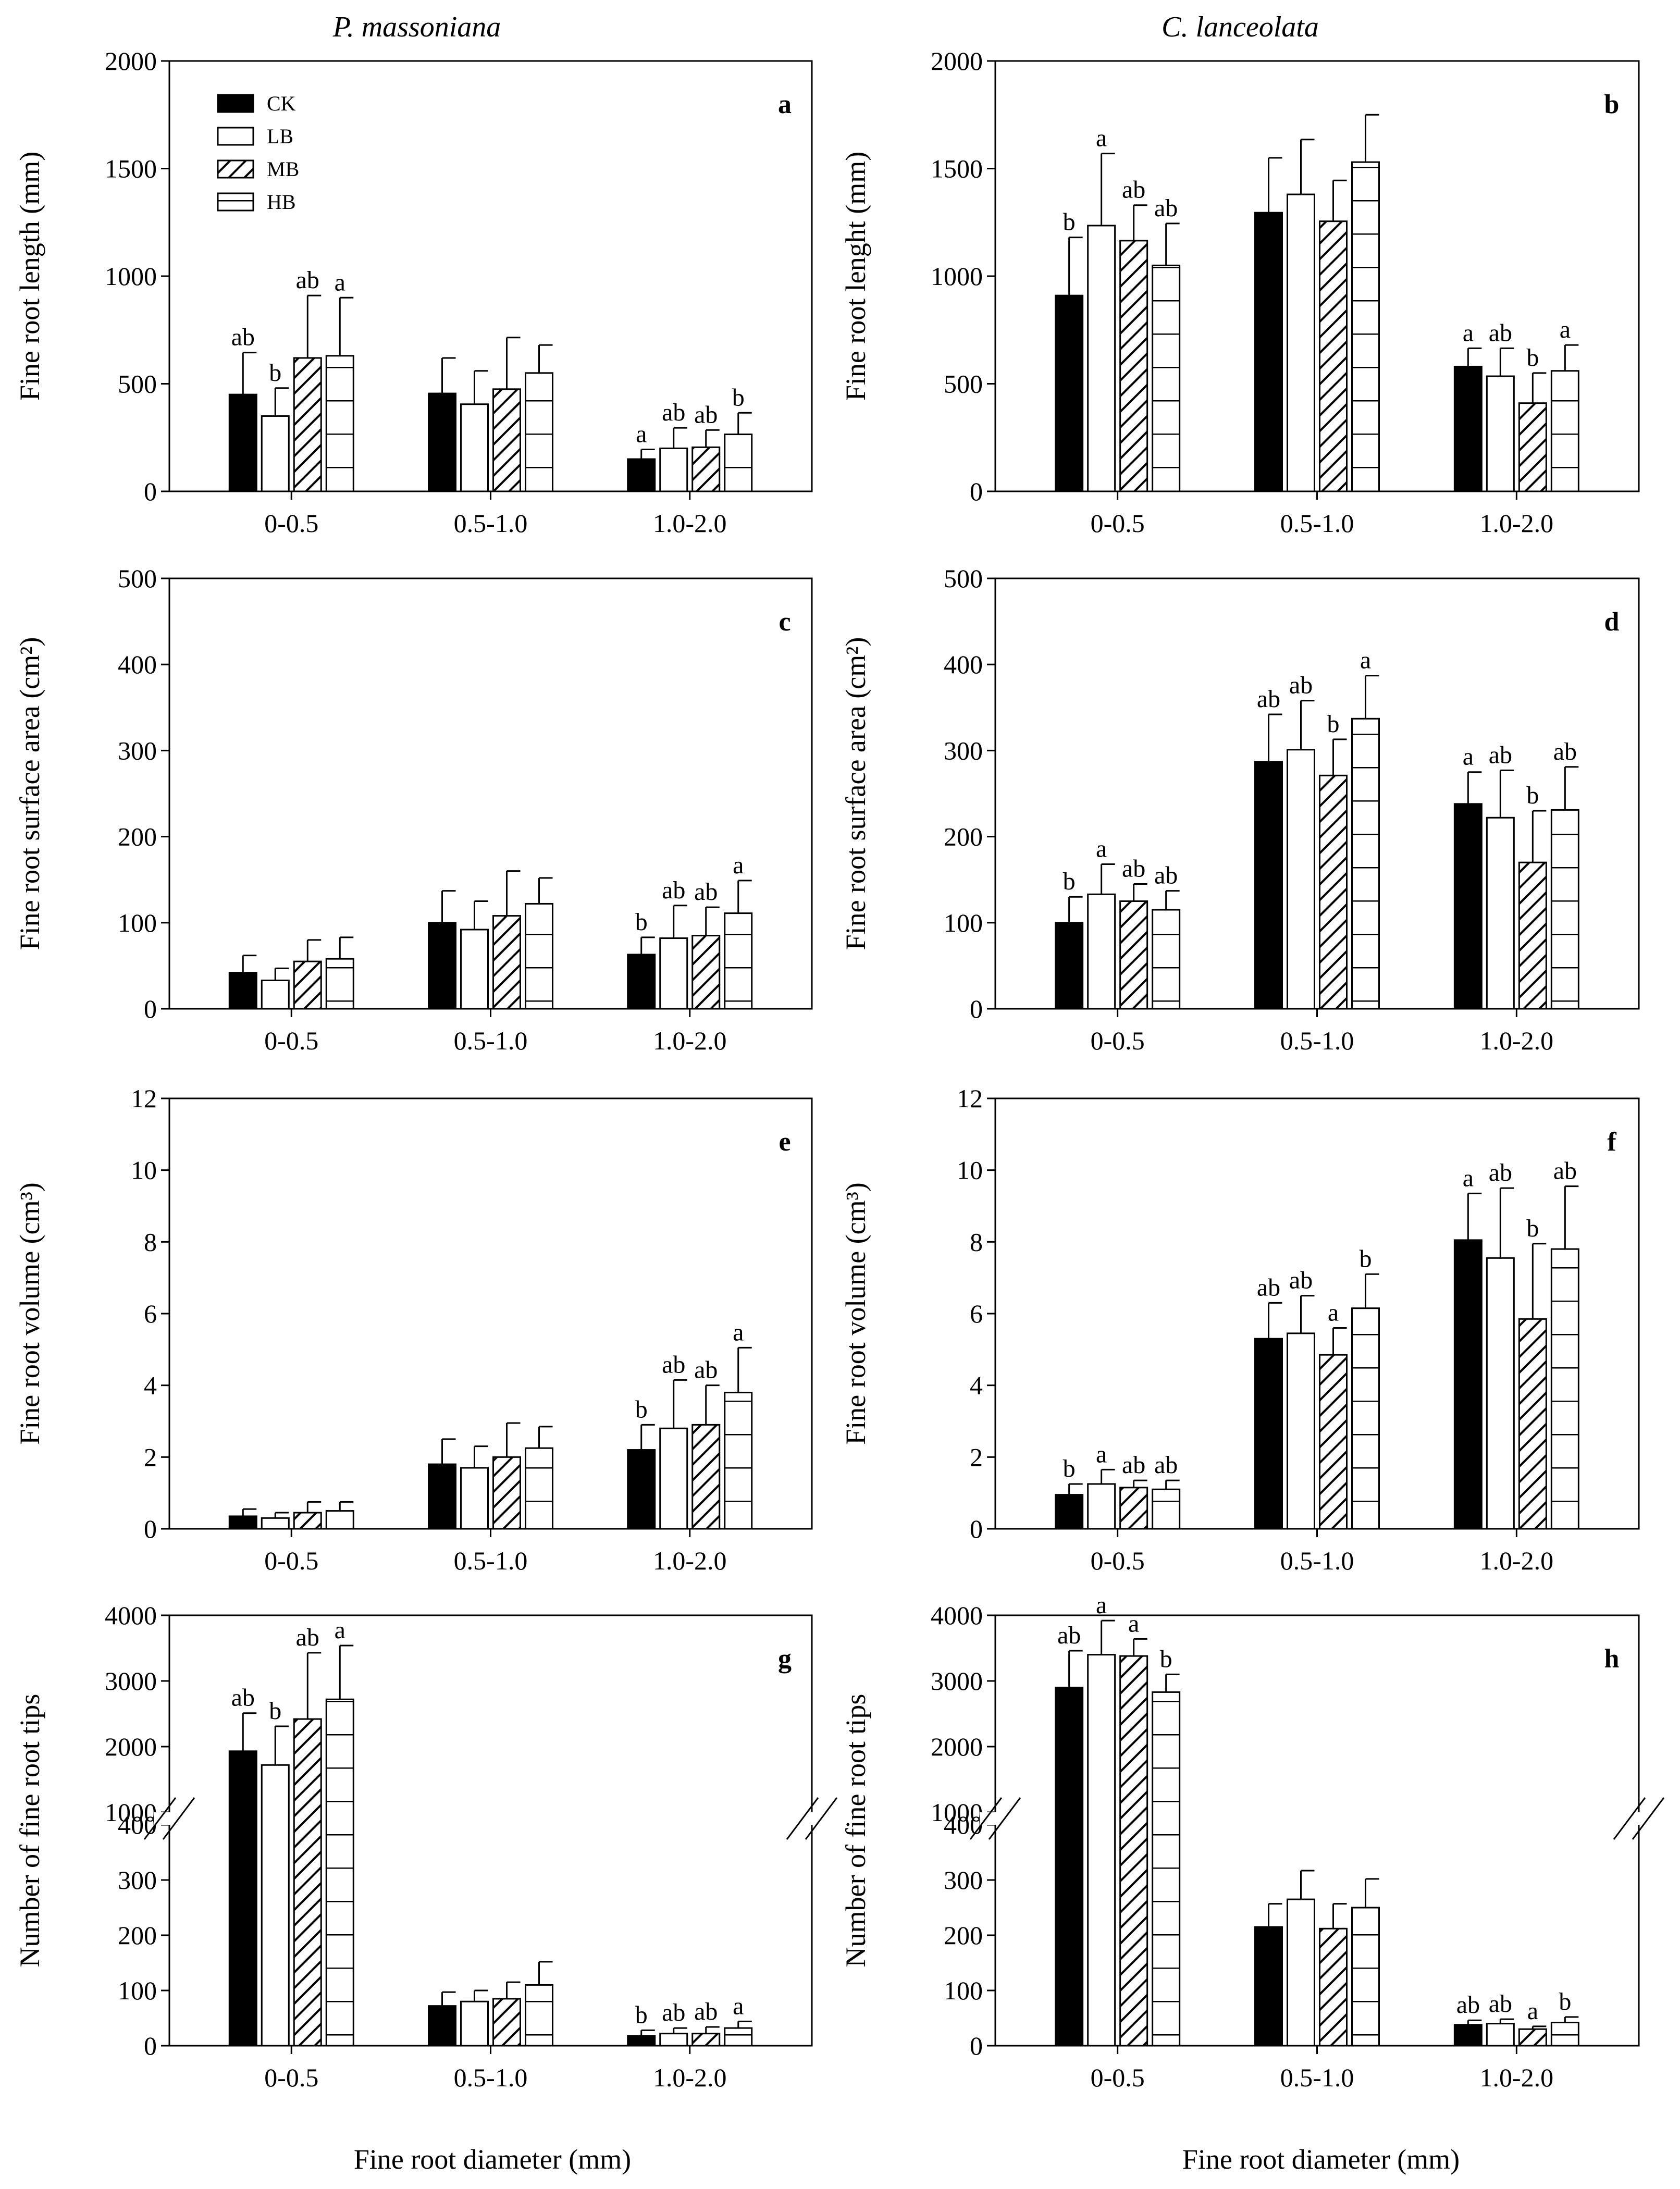 The height and width of the screenshot is (2189, 1680). I want to click on y-tick-label: 1500, so click(131, 168).